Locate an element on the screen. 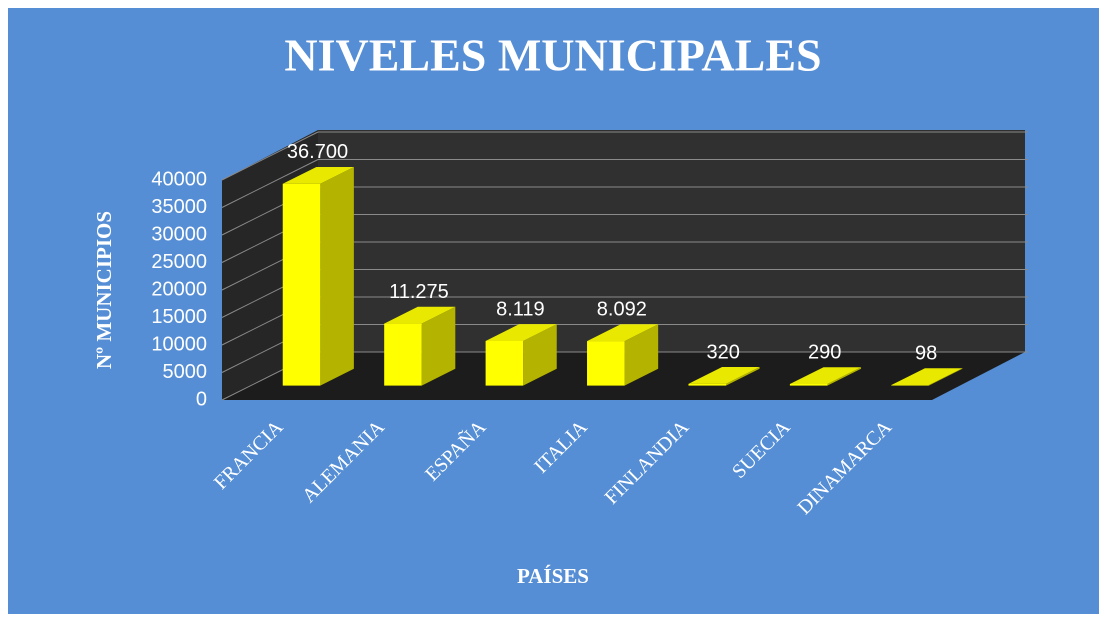 The image size is (1107, 622). y-tick-label: 35000 is located at coordinates (179, 207).